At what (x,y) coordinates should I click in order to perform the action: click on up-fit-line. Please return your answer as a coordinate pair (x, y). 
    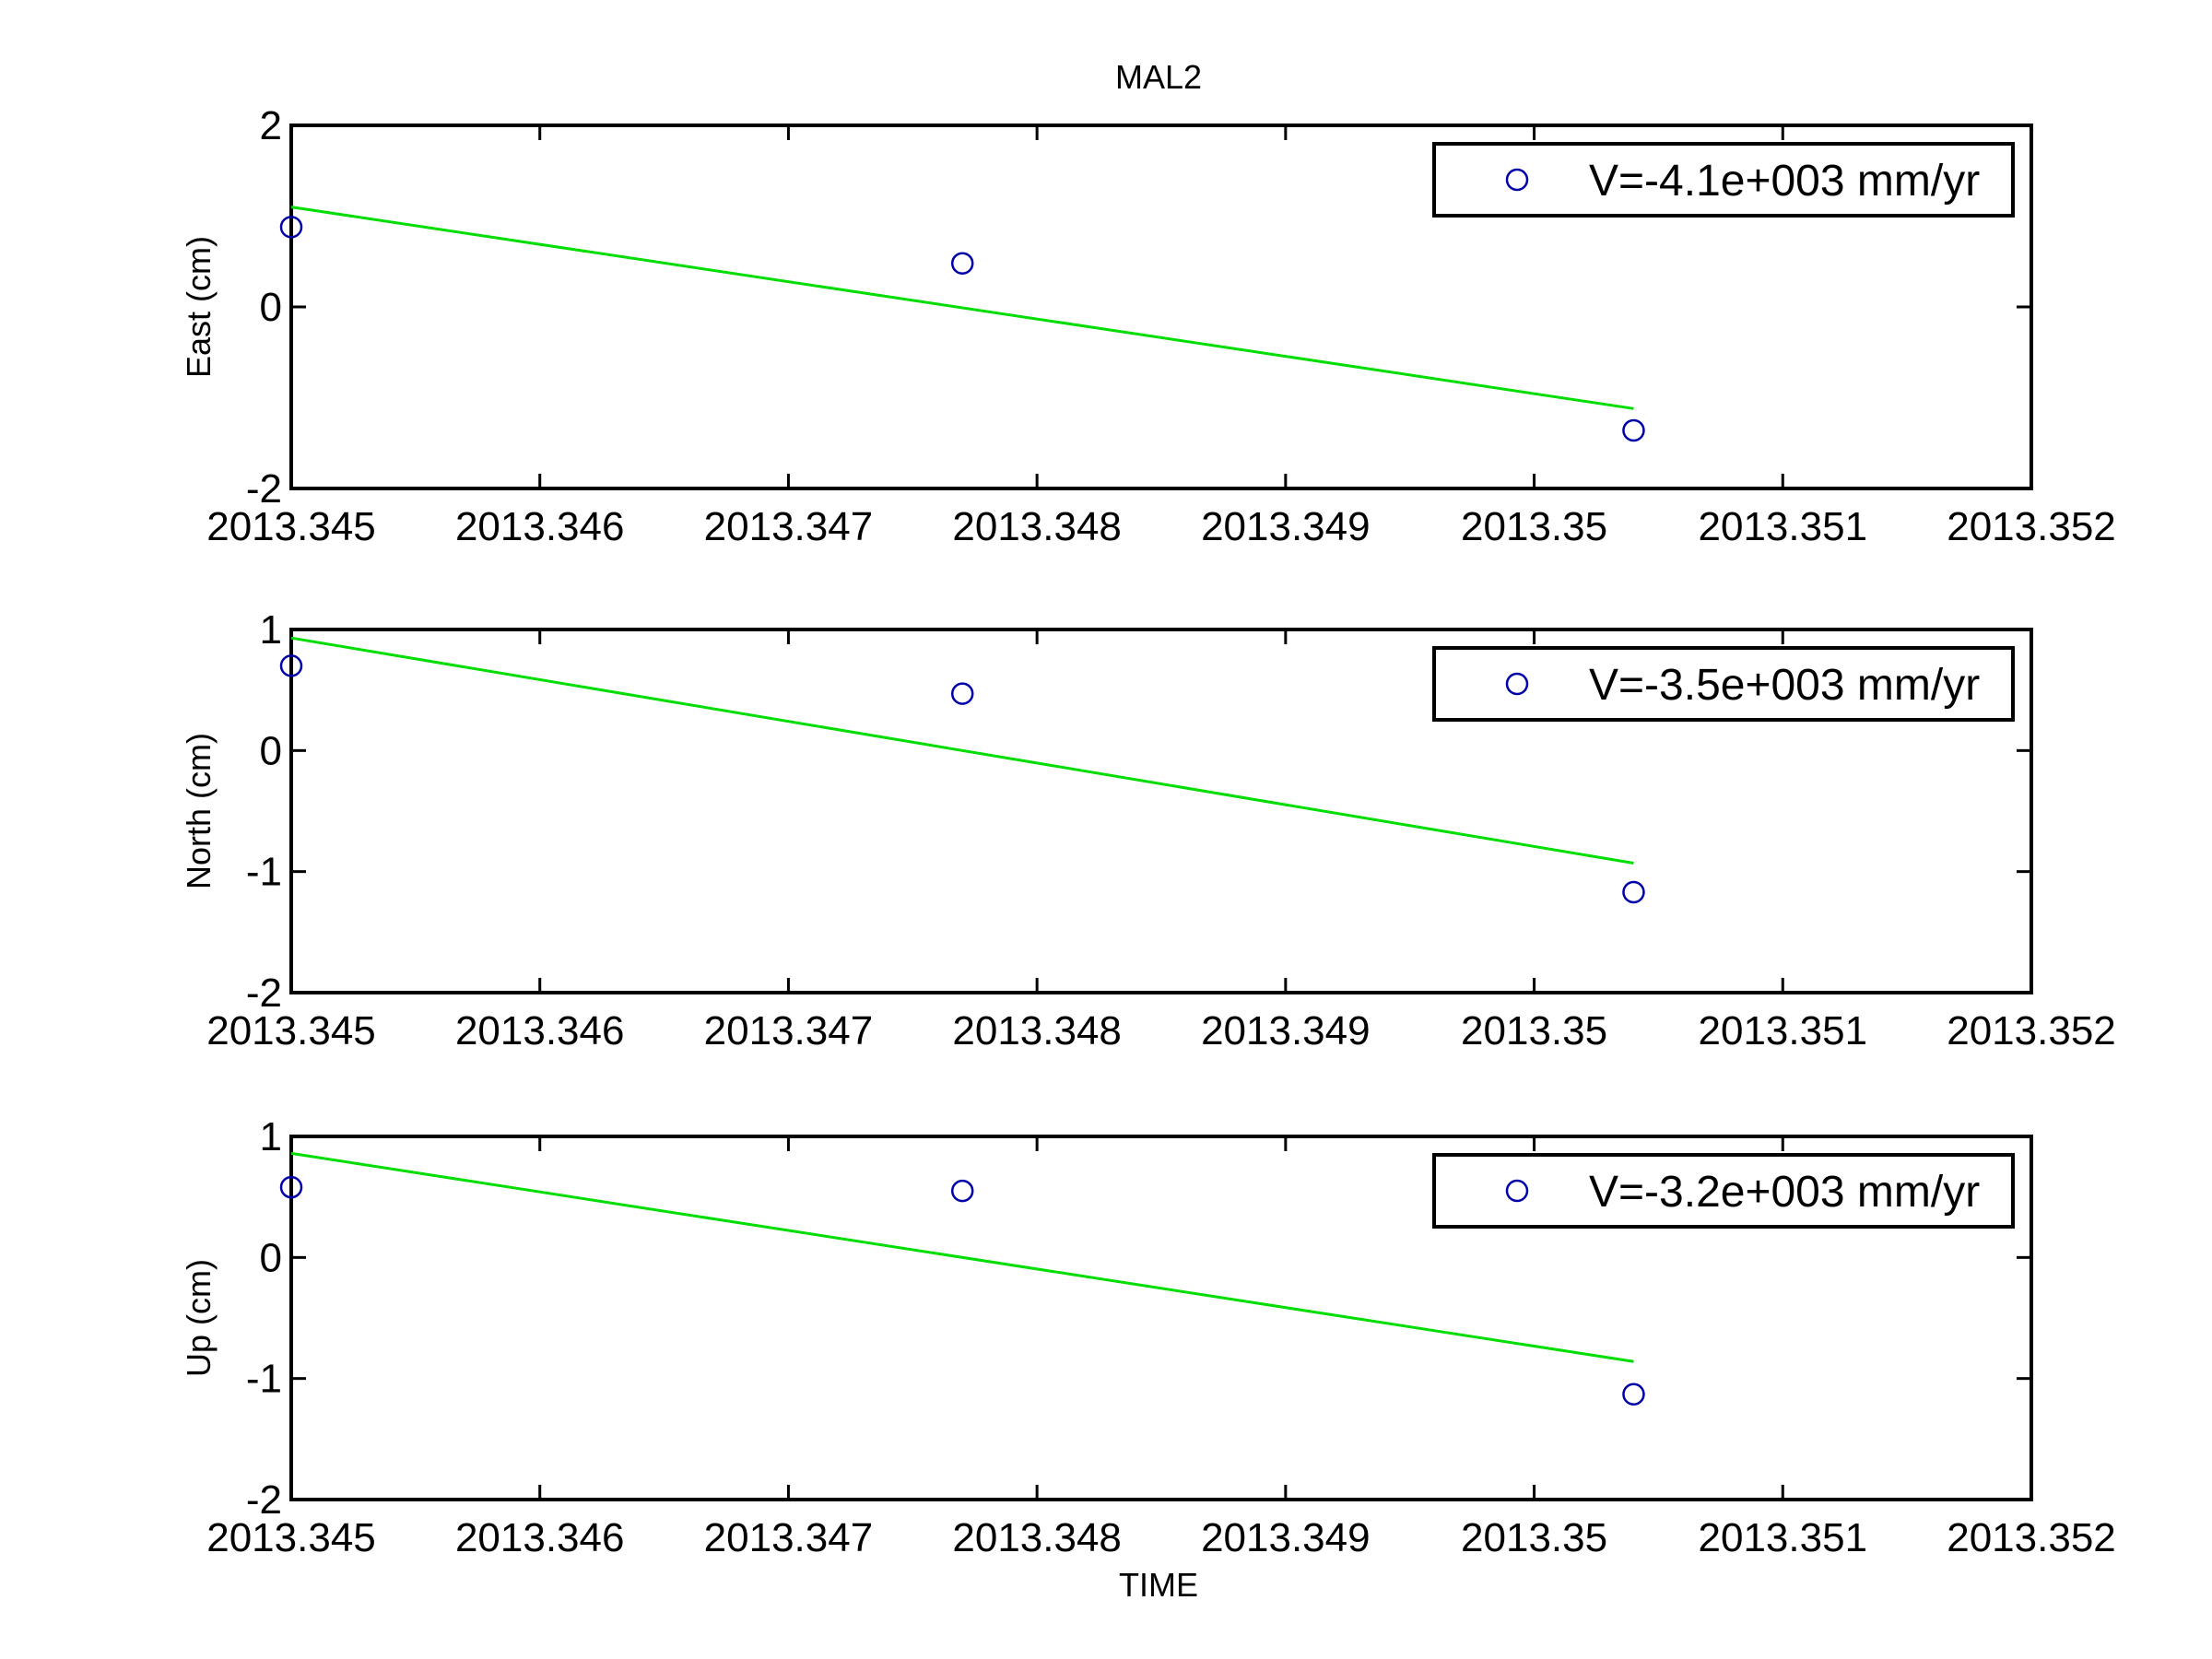
    Looking at the image, I should click on (962, 1257).